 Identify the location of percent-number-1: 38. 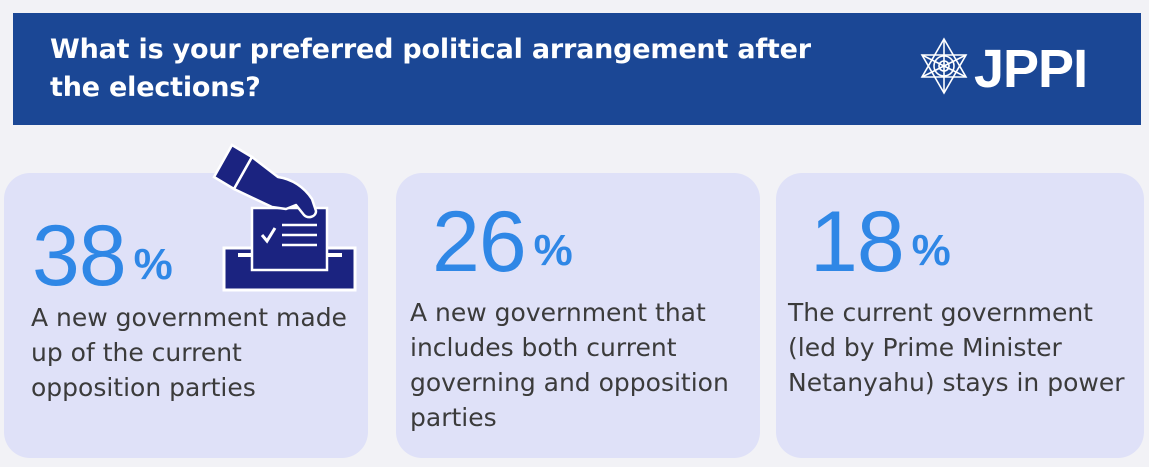
(79, 256).